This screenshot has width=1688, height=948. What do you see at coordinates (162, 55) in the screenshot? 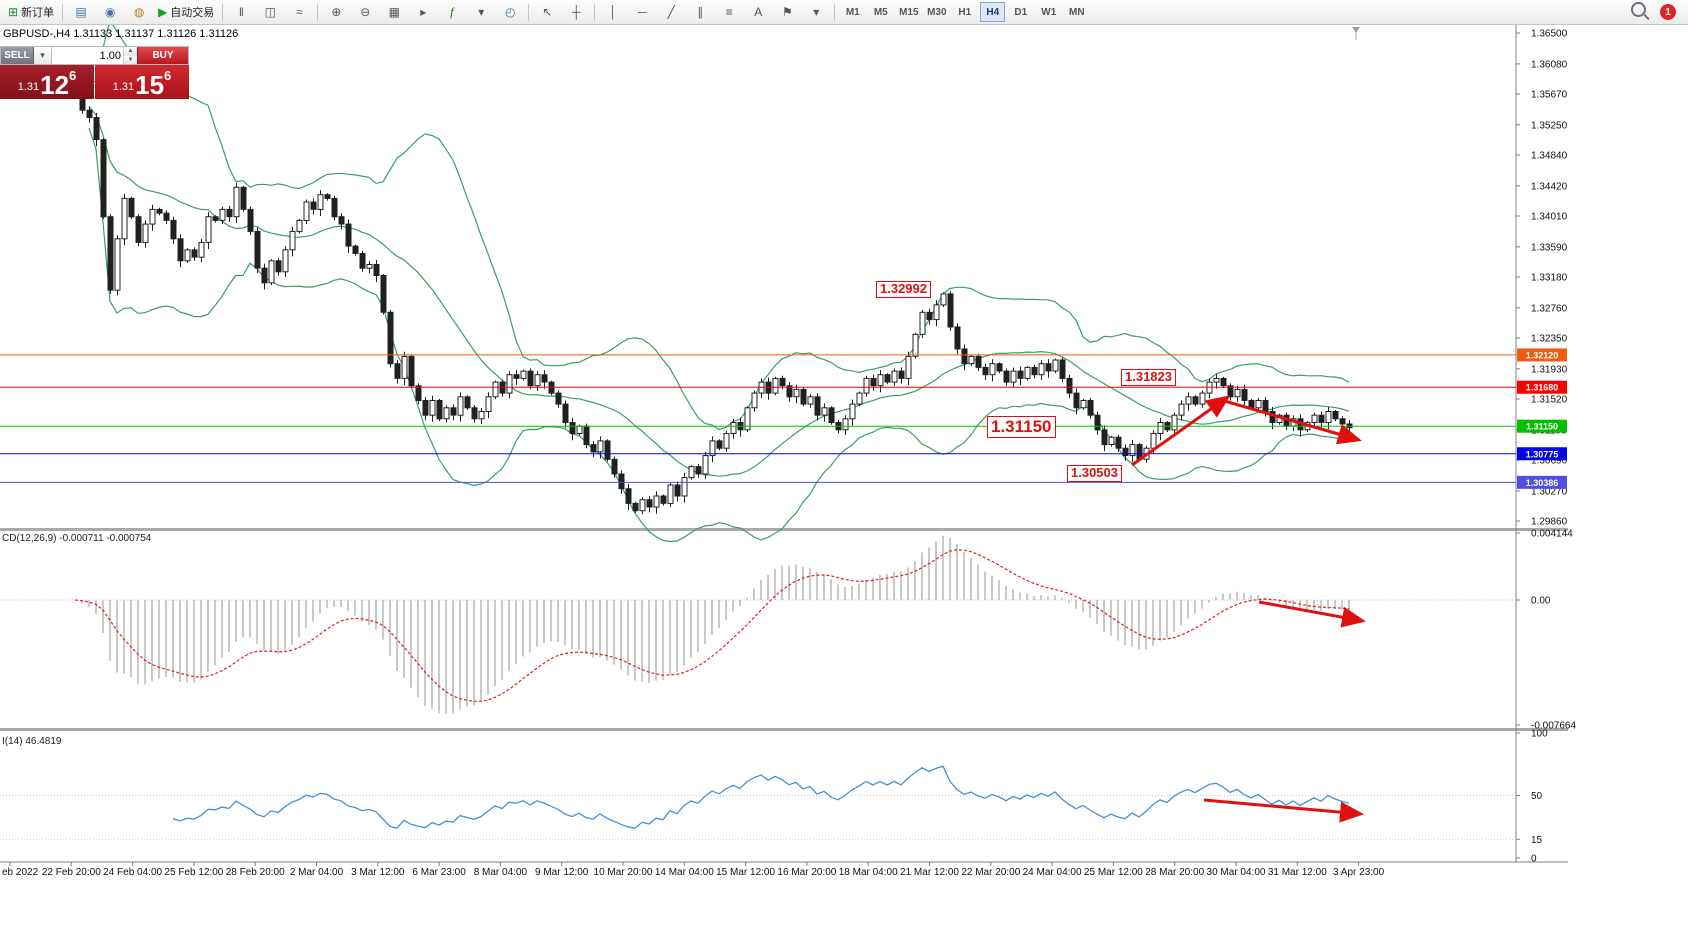
I see `buy-button: BUY` at bounding box center [162, 55].